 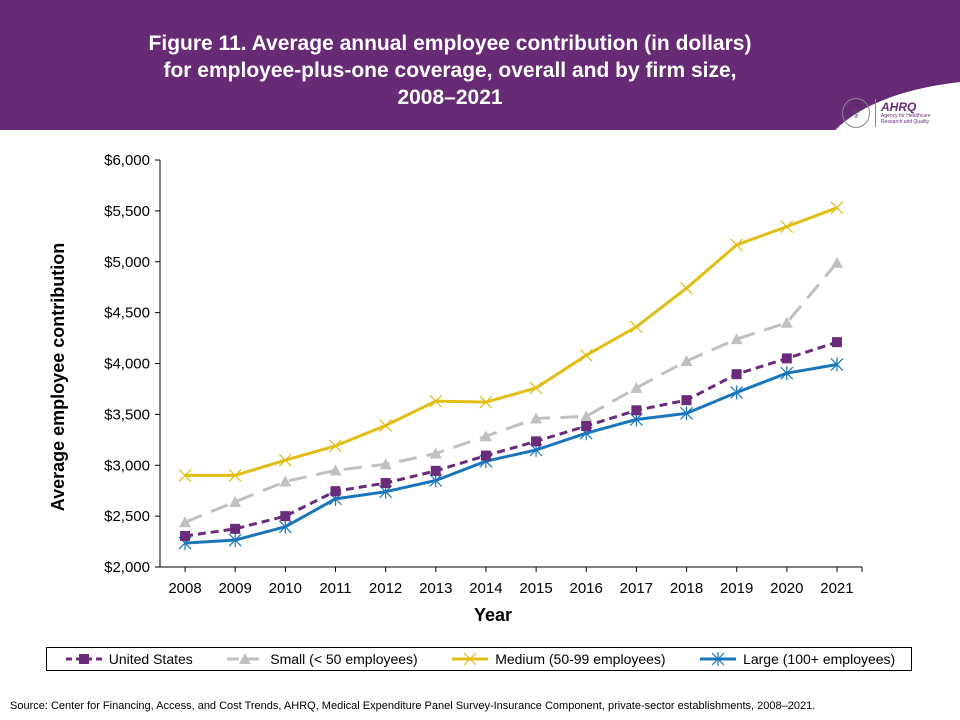 What do you see at coordinates (736, 588) in the screenshot?
I see `x-tick-label: 2019` at bounding box center [736, 588].